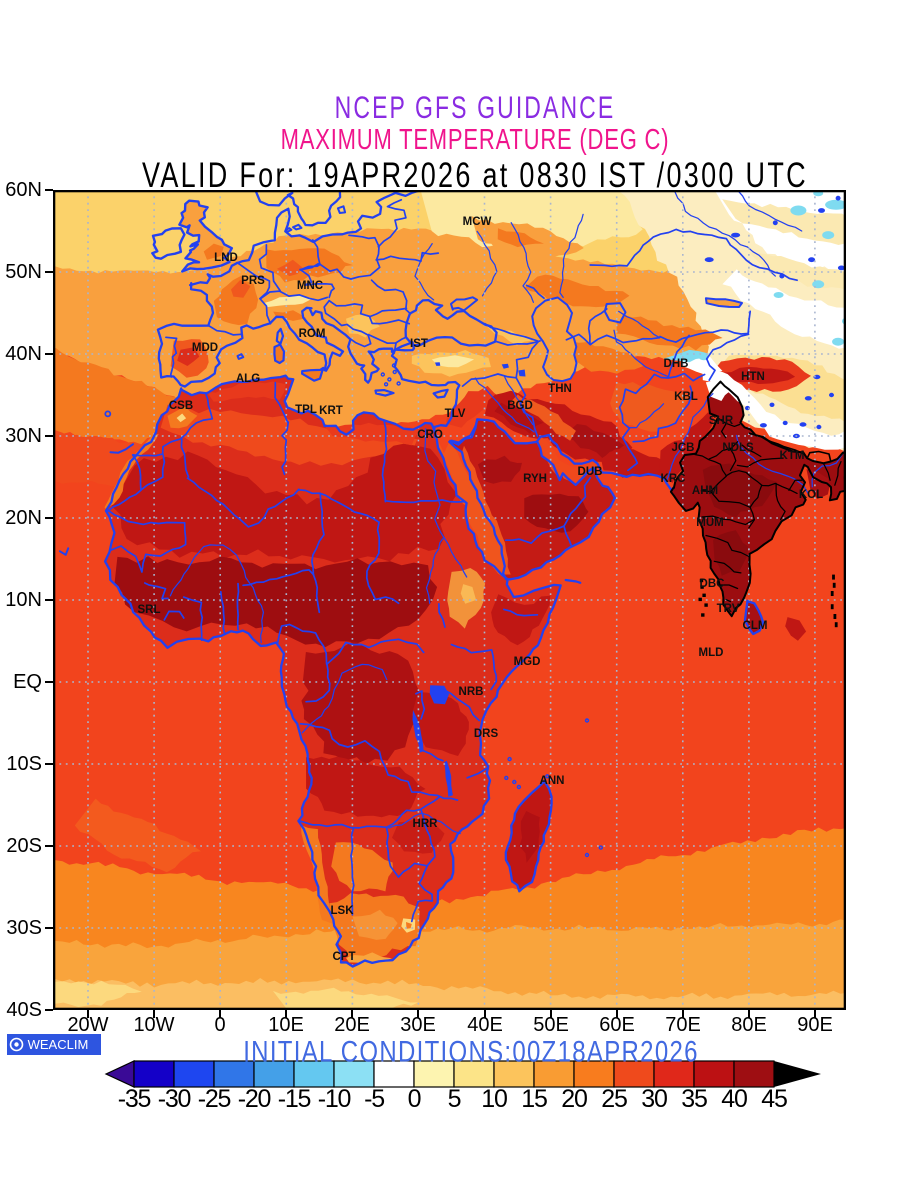  Describe the element at coordinates (248, 379) in the screenshot. I see `svg-text: ALG` at that location.